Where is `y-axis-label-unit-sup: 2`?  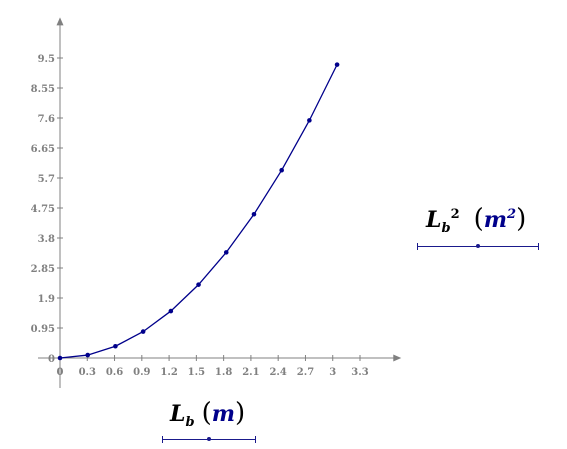 y-axis-label-unit-sup: 2 is located at coordinates (512, 214).